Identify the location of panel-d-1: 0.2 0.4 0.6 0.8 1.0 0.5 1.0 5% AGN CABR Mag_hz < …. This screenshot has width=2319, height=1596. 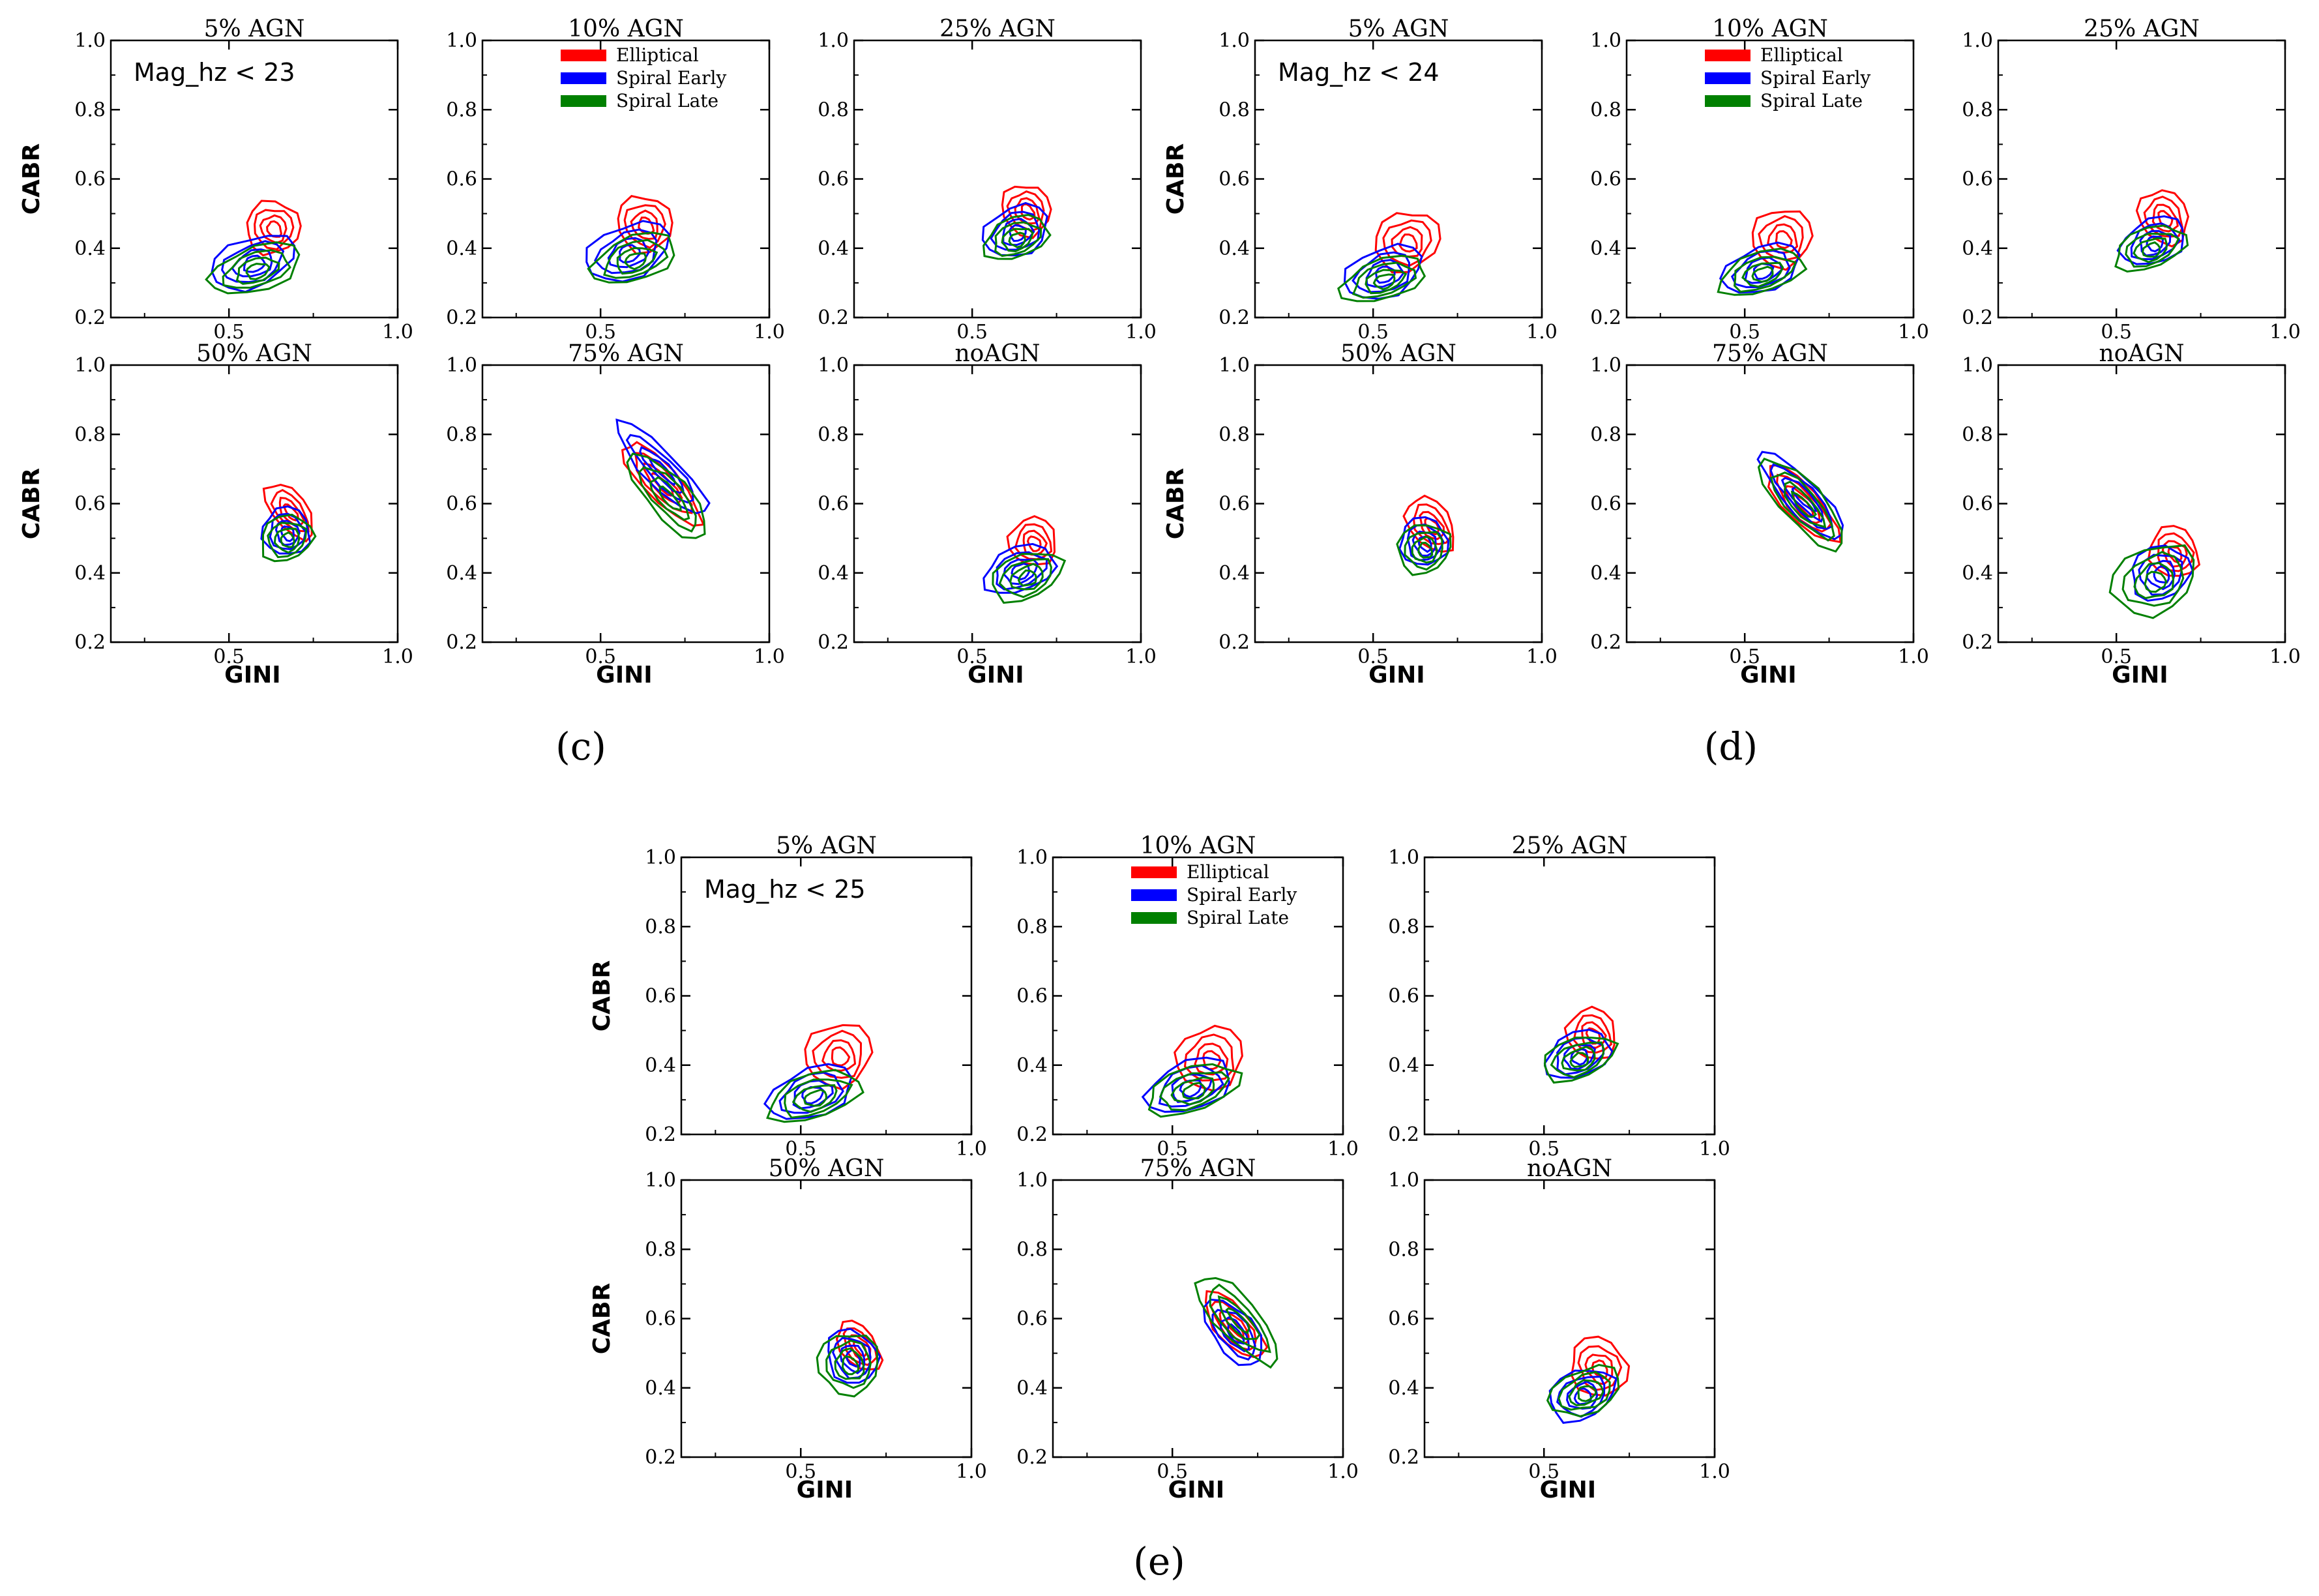
(1360, 180).